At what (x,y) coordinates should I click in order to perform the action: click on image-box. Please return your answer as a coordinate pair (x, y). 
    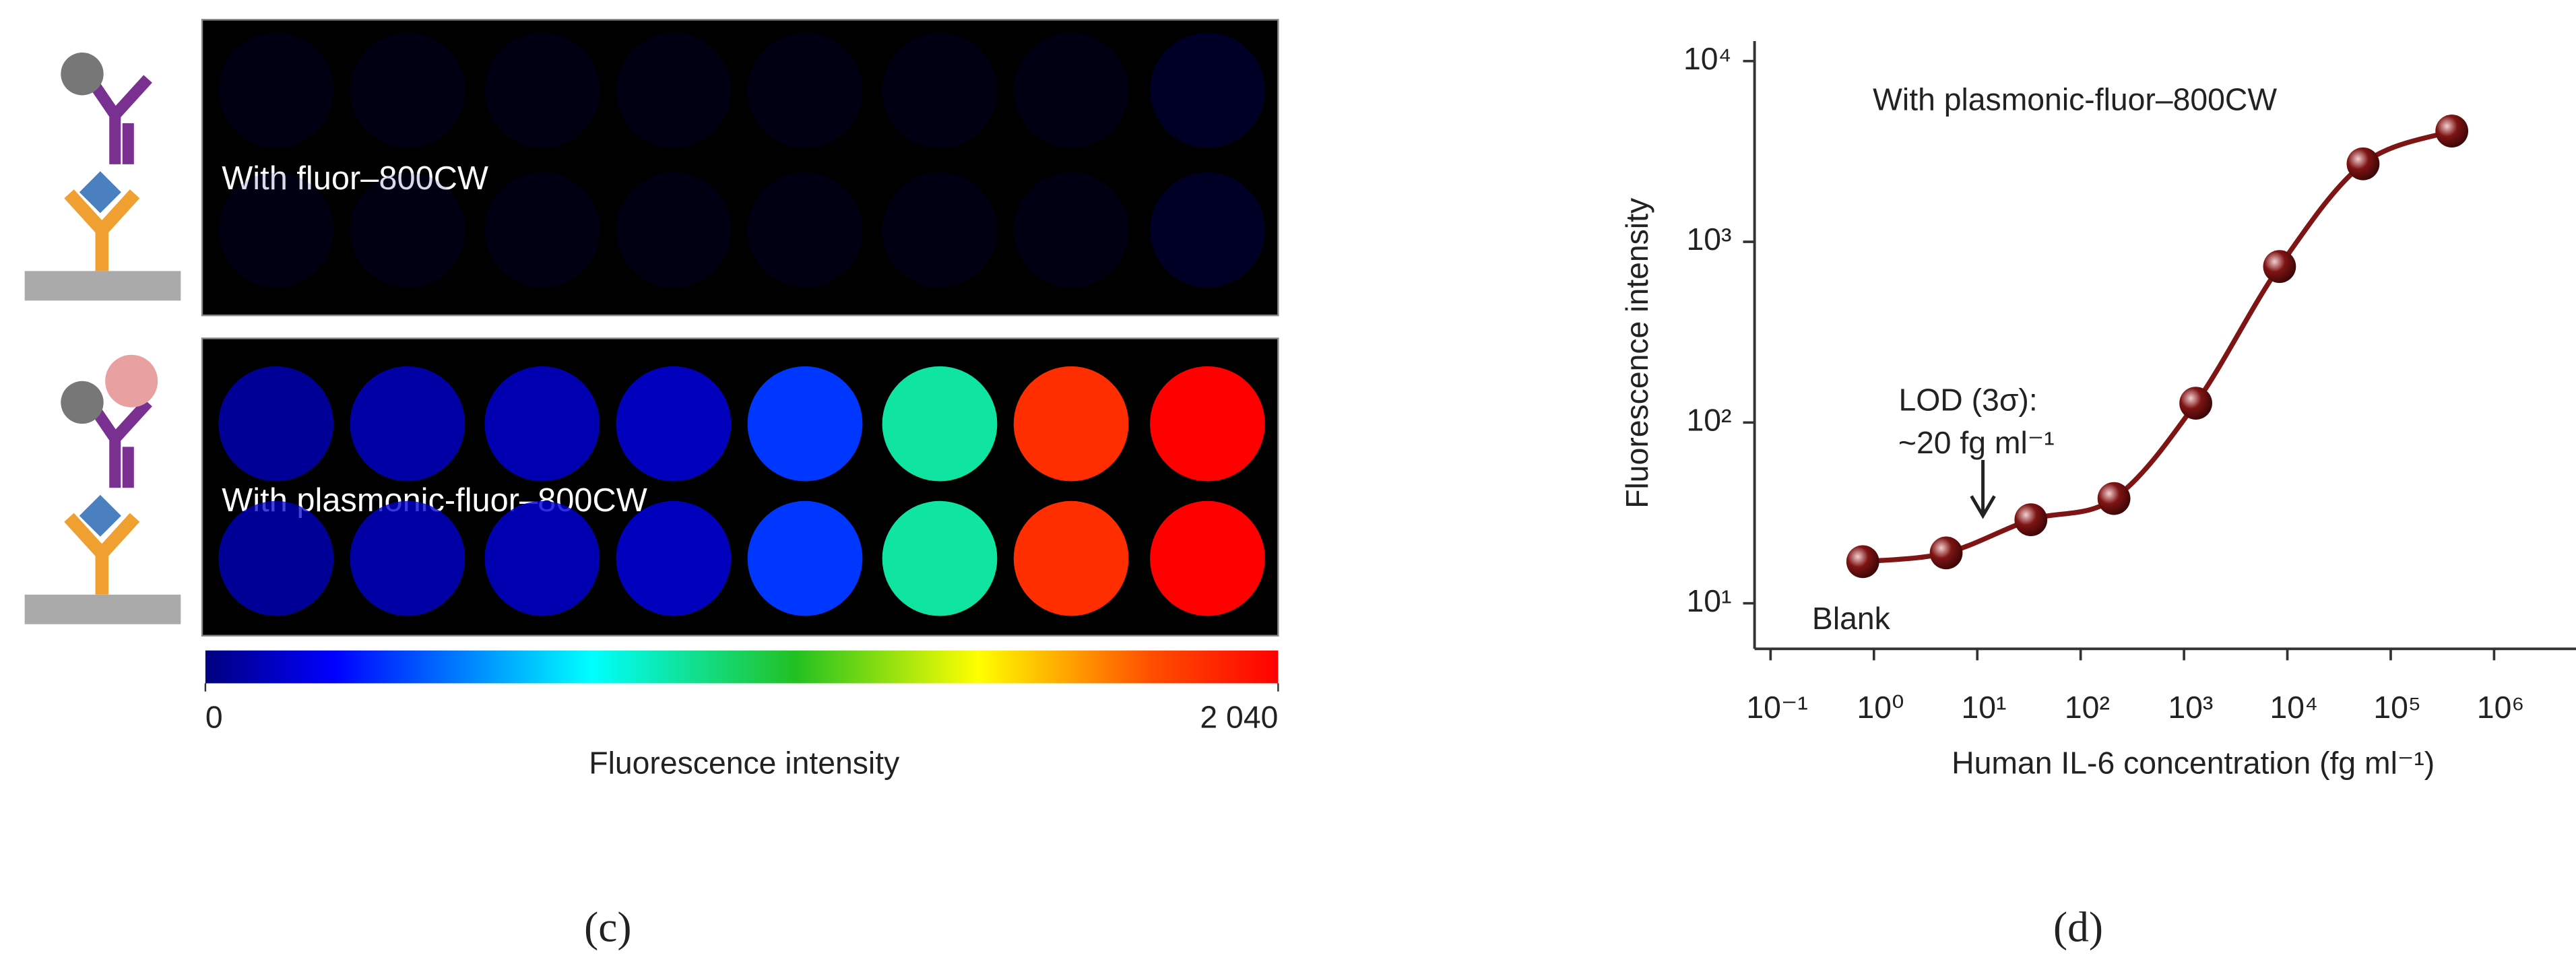
    Looking at the image, I should click on (740, 168).